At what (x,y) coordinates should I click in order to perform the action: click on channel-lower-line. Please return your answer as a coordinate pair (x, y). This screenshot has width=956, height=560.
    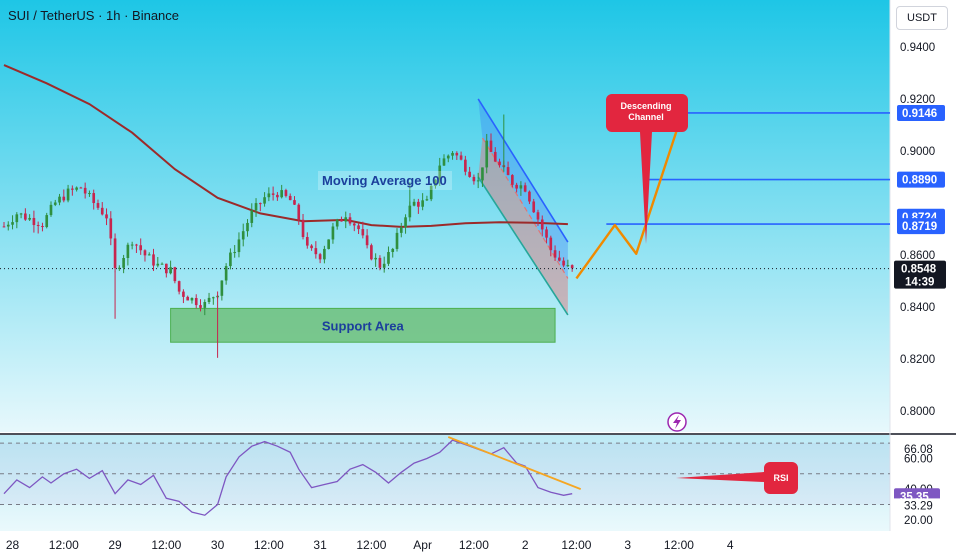
    Looking at the image, I should click on (523, 246).